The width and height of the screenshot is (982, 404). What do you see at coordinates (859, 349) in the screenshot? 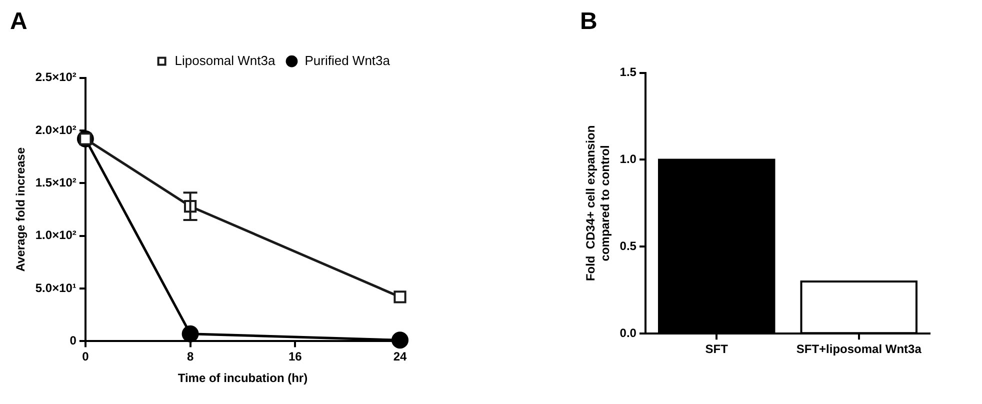
I see `x-tick-label: SFT+liposomal Wnt3a` at bounding box center [859, 349].